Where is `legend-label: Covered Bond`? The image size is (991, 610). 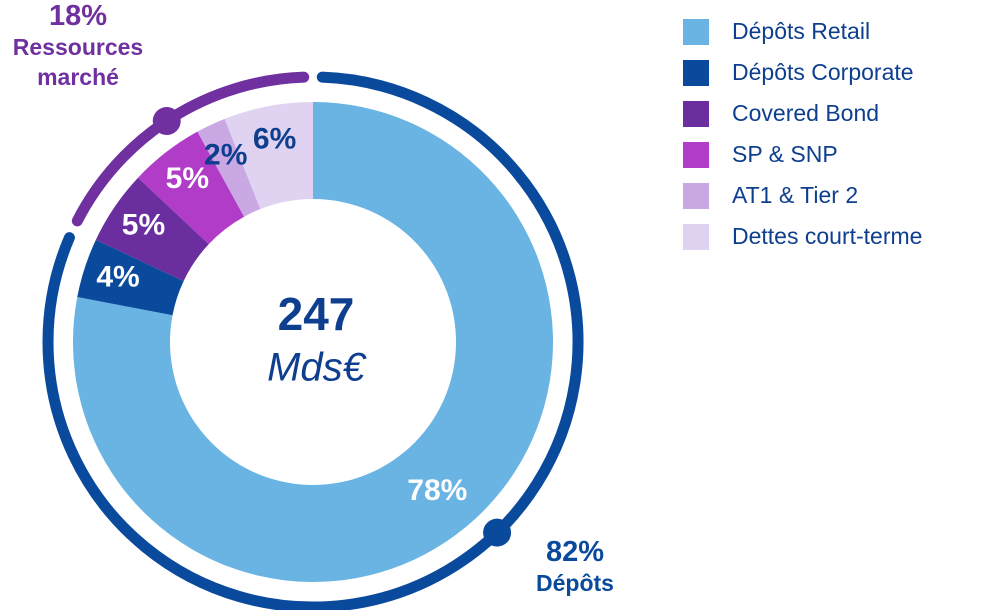
legend-label: Covered Bond is located at coordinates (805, 113).